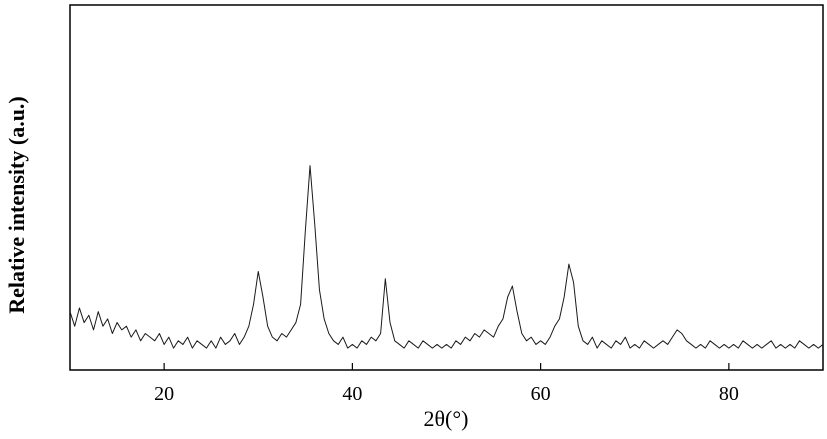 The width and height of the screenshot is (827, 439). What do you see at coordinates (352, 394) in the screenshot?
I see `x-tick-label: 40` at bounding box center [352, 394].